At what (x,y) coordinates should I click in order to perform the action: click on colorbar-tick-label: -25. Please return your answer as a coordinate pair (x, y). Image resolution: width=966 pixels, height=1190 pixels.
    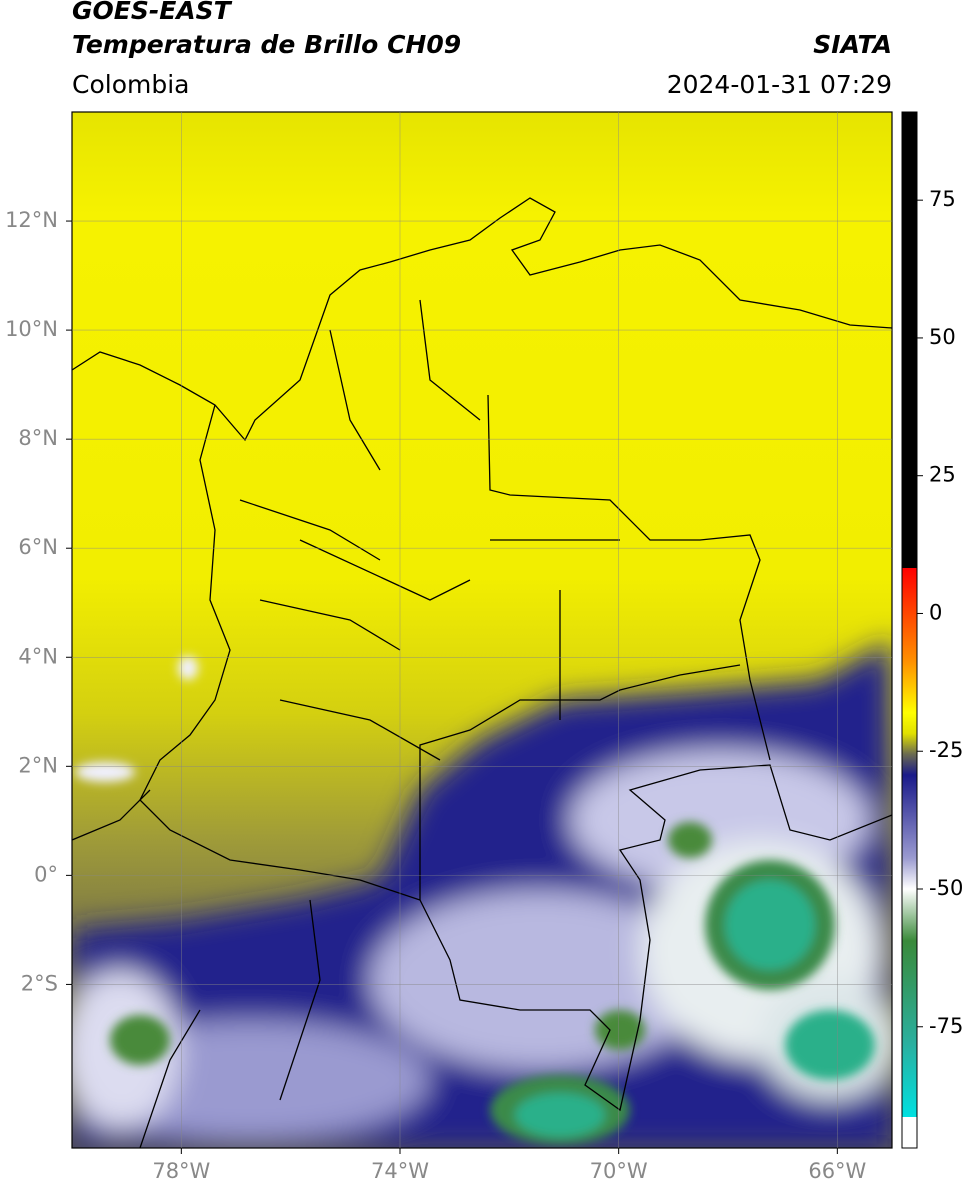
    Looking at the image, I should click on (946, 750).